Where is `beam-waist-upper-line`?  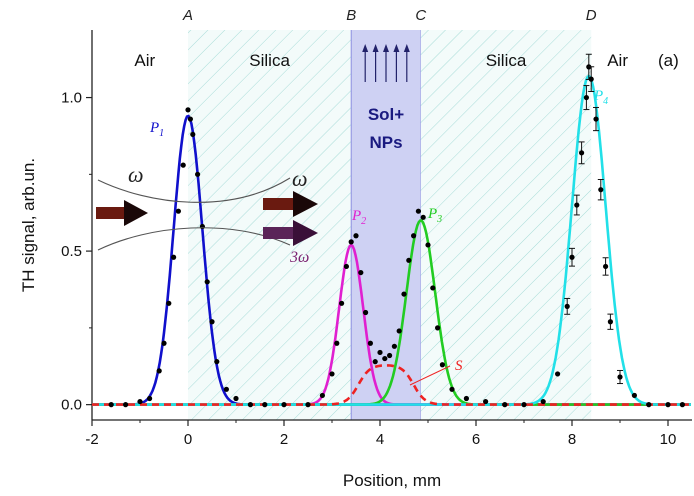
beam-waist-upper-line is located at coordinates (194, 190).